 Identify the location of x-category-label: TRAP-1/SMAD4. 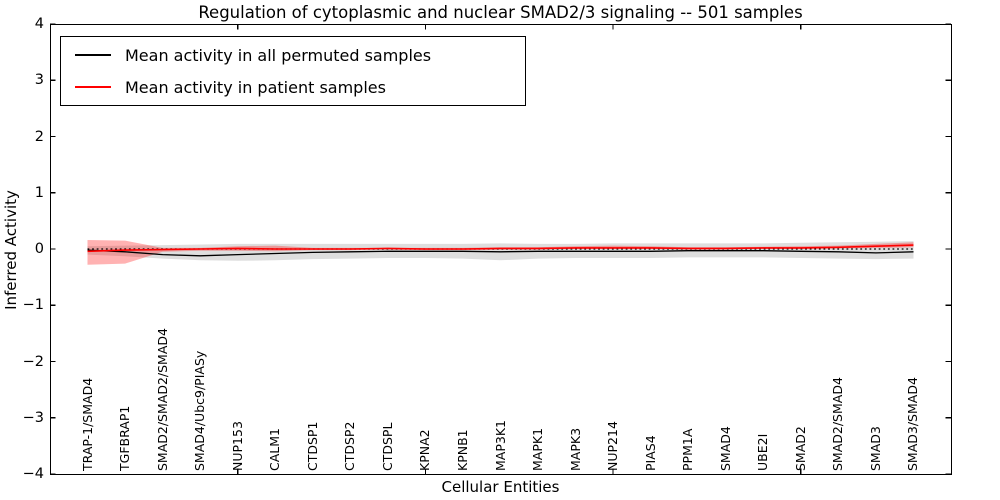
(87, 424).